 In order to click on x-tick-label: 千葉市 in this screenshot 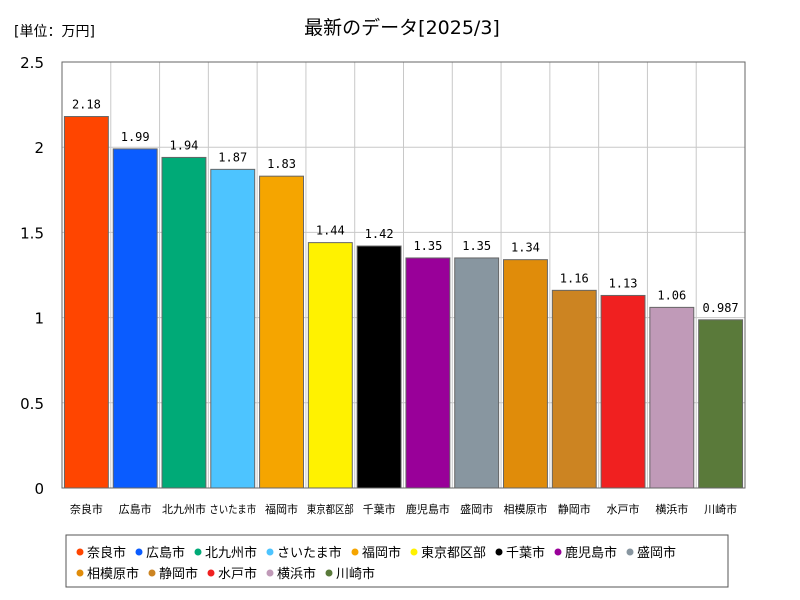, I will do `click(379, 509)`.